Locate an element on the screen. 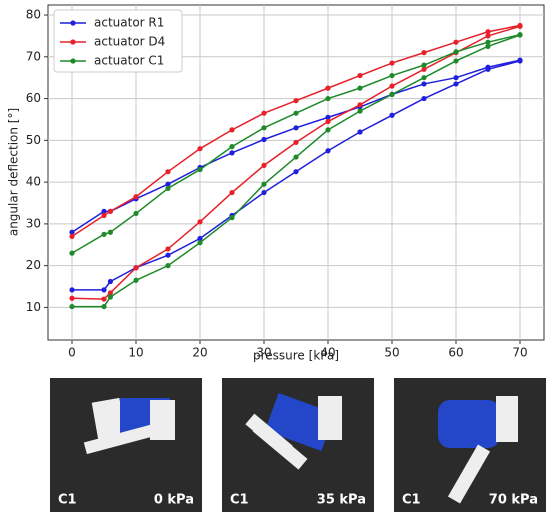 The height and width of the screenshot is (519, 550). legend-label: actuator D4 is located at coordinates (129, 42).